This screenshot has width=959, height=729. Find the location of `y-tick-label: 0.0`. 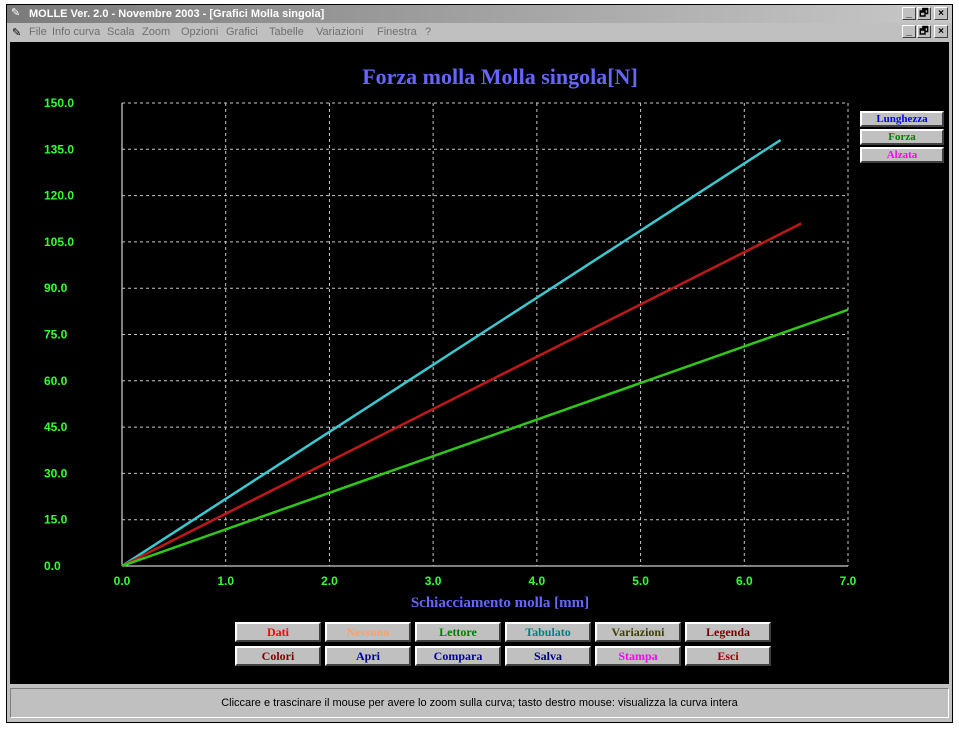

y-tick-label: 0.0 is located at coordinates (52, 566).